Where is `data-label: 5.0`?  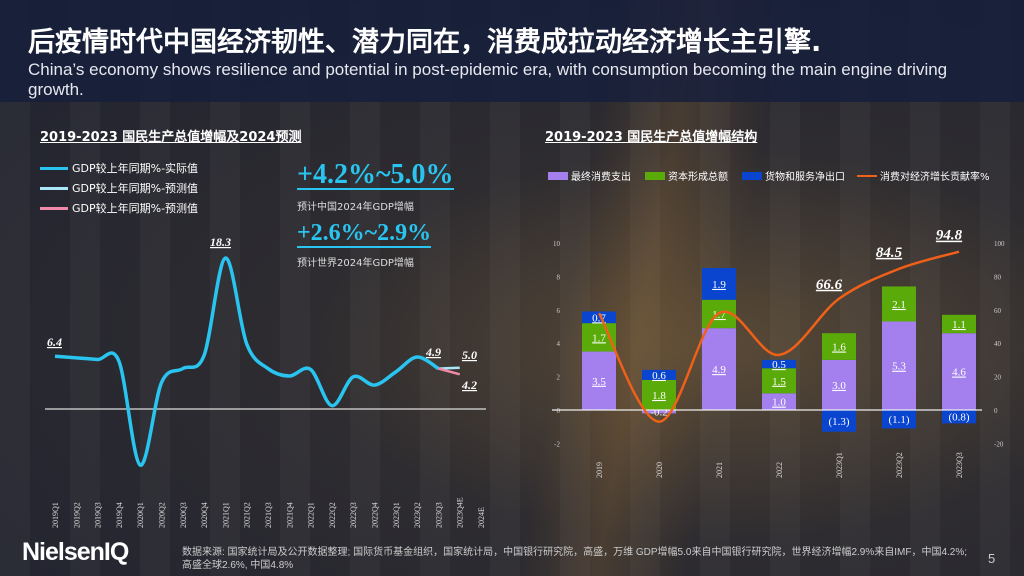 data-label: 5.0 is located at coordinates (469, 355).